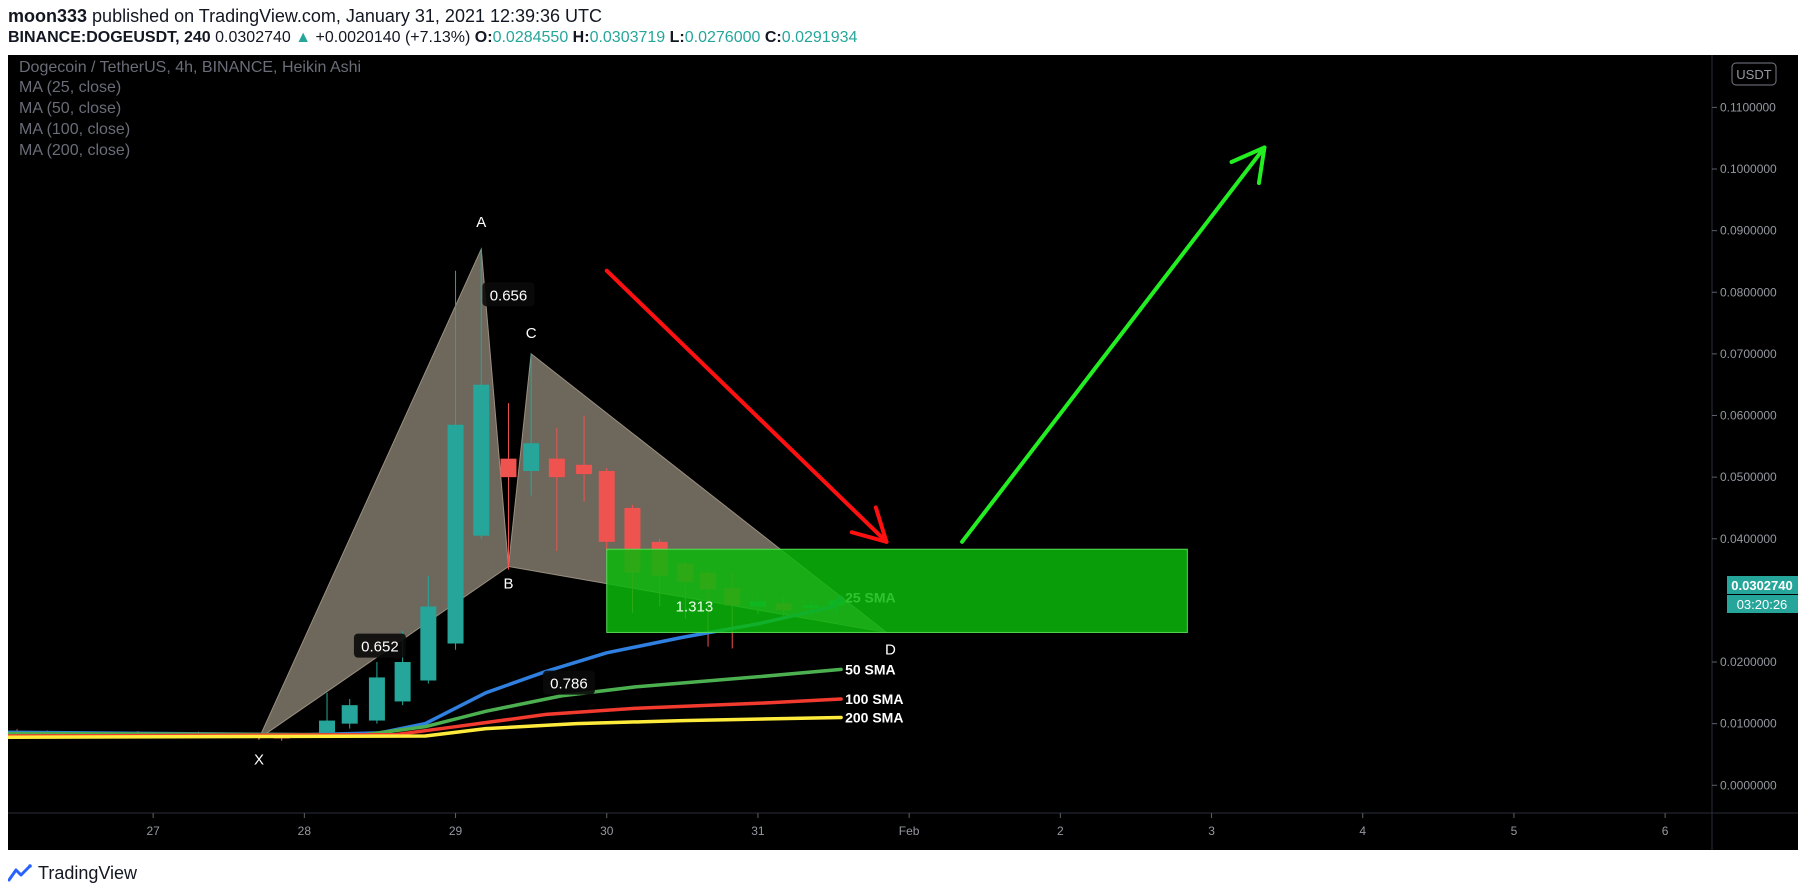  I want to click on sma-label: 100 SMA, so click(874, 699).